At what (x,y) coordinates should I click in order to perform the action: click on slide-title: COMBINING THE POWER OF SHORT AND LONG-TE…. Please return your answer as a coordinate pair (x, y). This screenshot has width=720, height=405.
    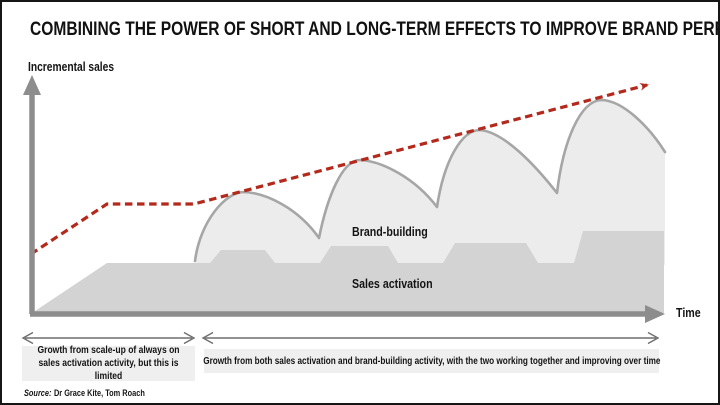
    Looking at the image, I should click on (374, 30).